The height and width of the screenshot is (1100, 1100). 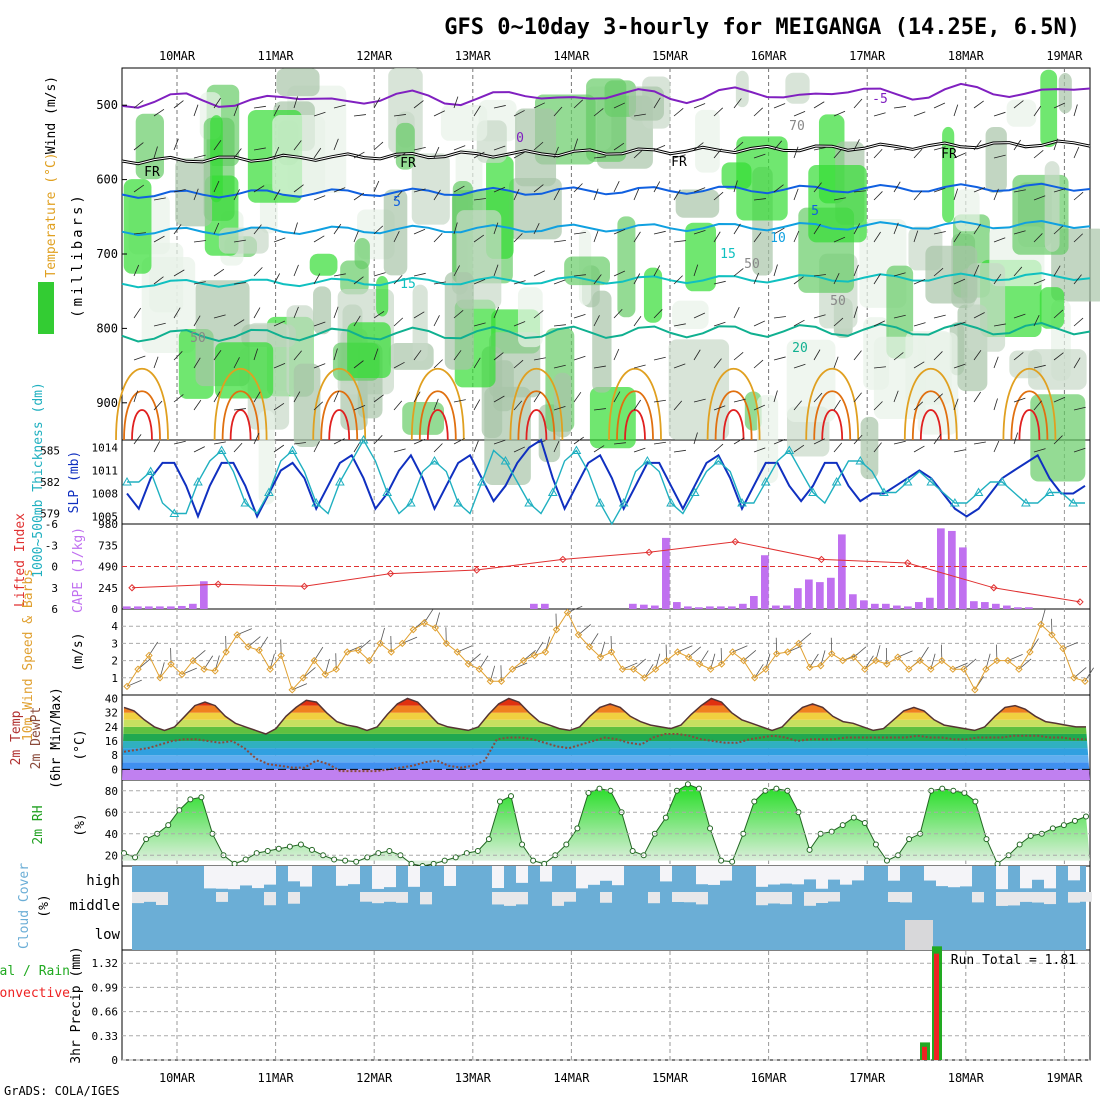 What do you see at coordinates (54, 609) in the screenshot?
I see `li-ytick: 6` at bounding box center [54, 609].